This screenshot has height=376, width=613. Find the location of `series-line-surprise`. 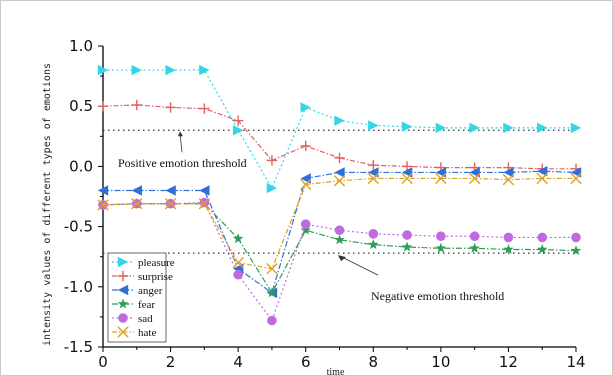

series-line-surprise is located at coordinates (339, 137).